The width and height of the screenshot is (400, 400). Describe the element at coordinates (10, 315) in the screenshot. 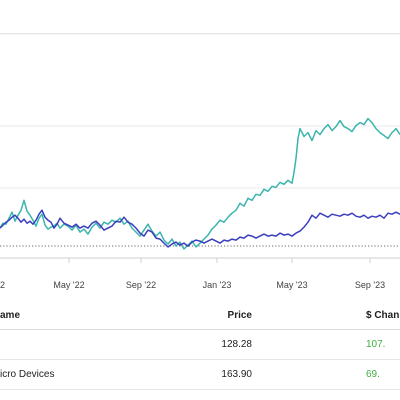

I see `column-header-name: ame` at that location.